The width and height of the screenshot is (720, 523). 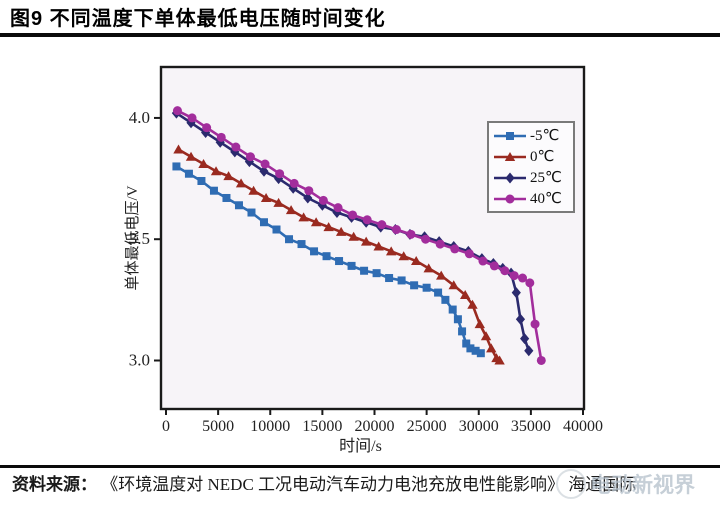 What do you see at coordinates (218, 426) in the screenshot?
I see `x-tick-label: 5000` at bounding box center [218, 426].